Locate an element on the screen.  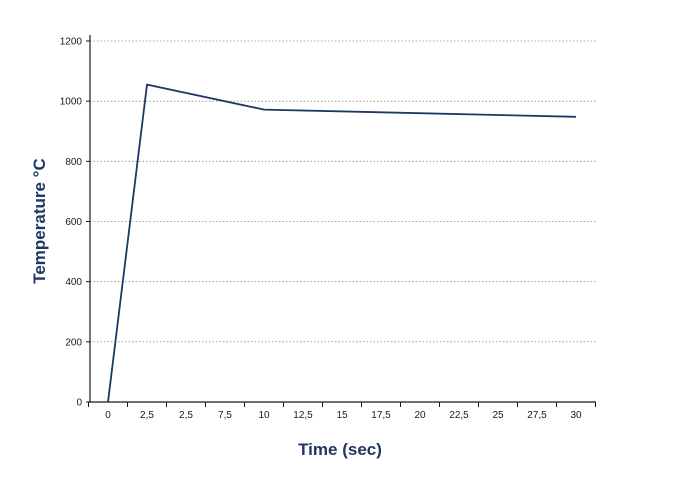
x-tick-label: 25 is located at coordinates (498, 415).